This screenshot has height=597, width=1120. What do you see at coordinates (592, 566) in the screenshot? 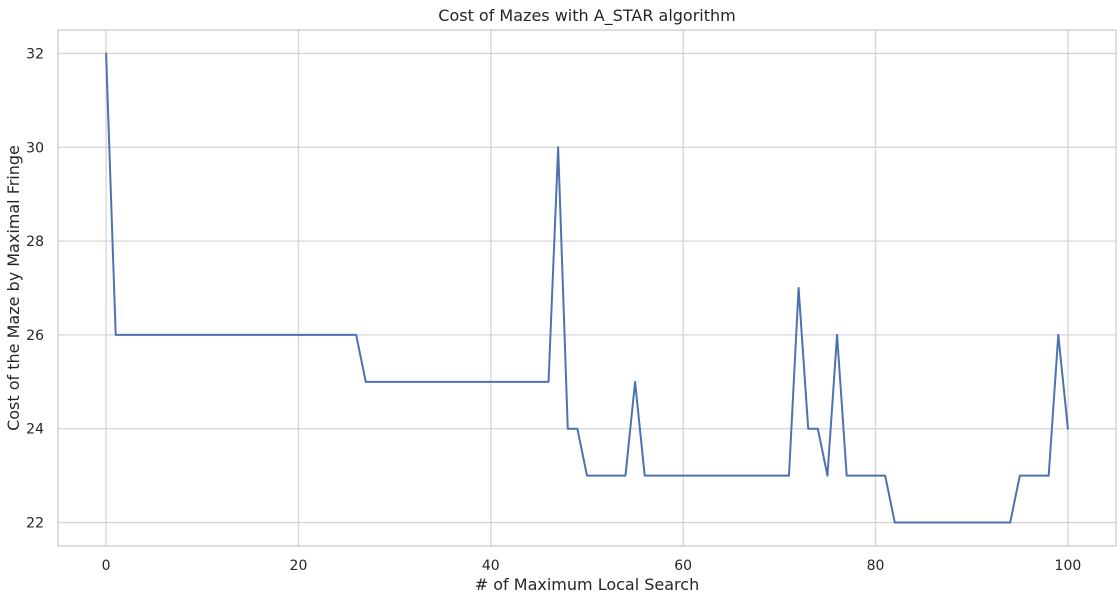
I see `x-tick-labels: 0 20 40 60 80 100` at bounding box center [592, 566].